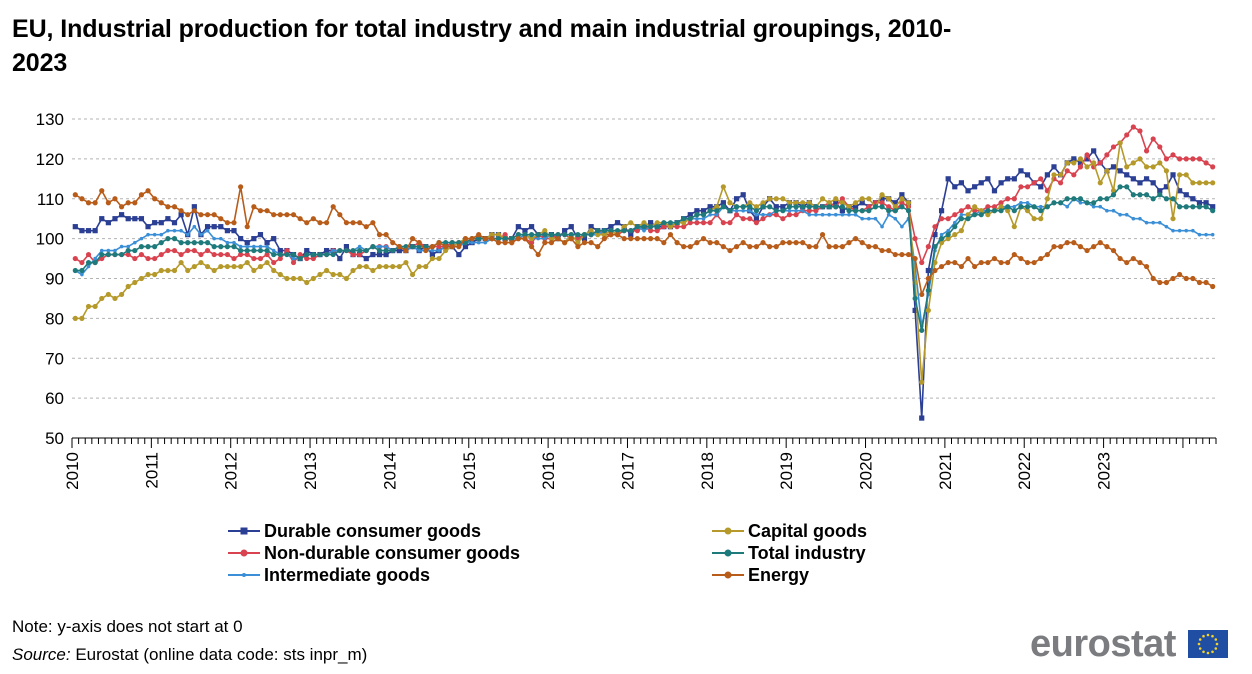  I want to click on y-tick-label: 70, so click(54, 358).